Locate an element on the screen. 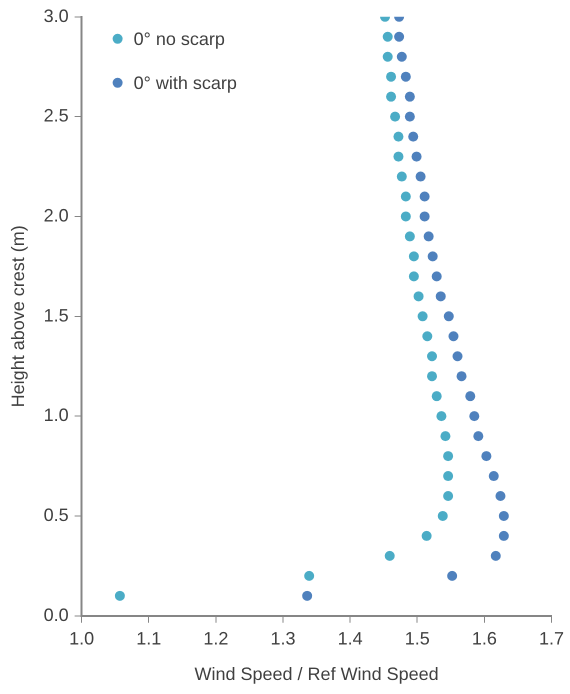  x-tick-label: 1.0 is located at coordinates (81, 638).